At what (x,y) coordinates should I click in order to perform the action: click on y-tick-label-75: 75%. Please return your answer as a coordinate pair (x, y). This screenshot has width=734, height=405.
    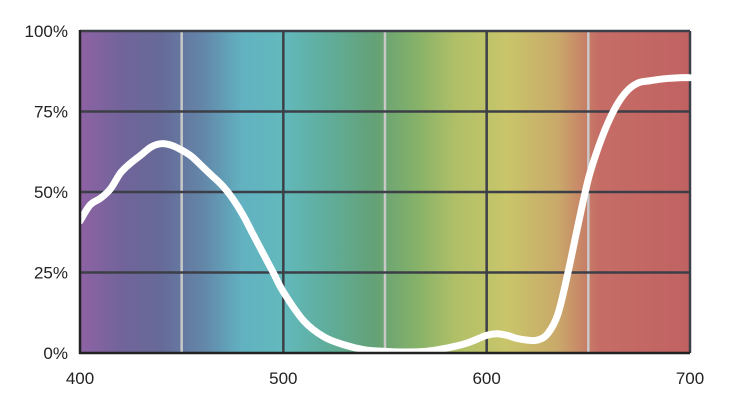
    Looking at the image, I should click on (51, 112).